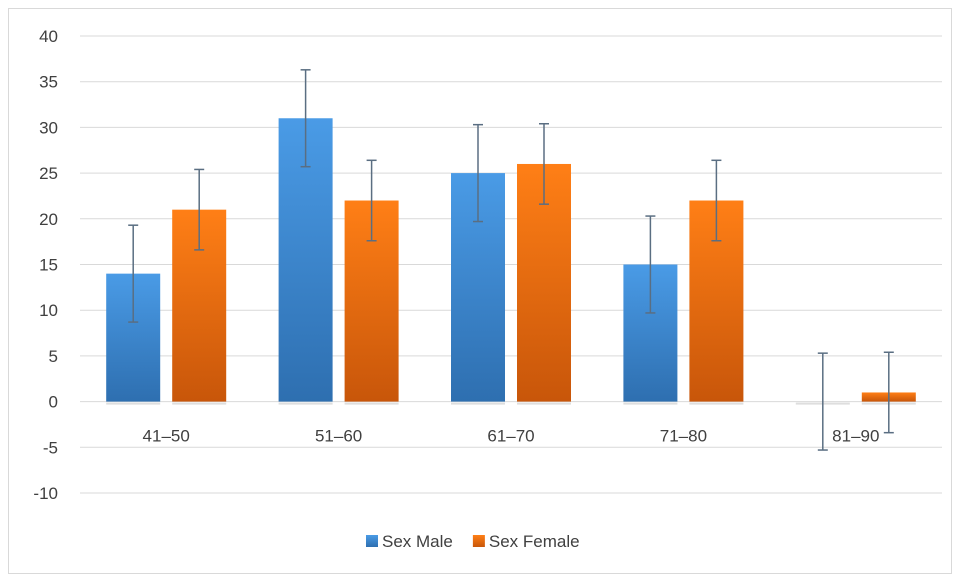 Image resolution: width=956 pixels, height=578 pixels. What do you see at coordinates (372, 541) in the screenshot?
I see `legend-swatch-male` at bounding box center [372, 541].